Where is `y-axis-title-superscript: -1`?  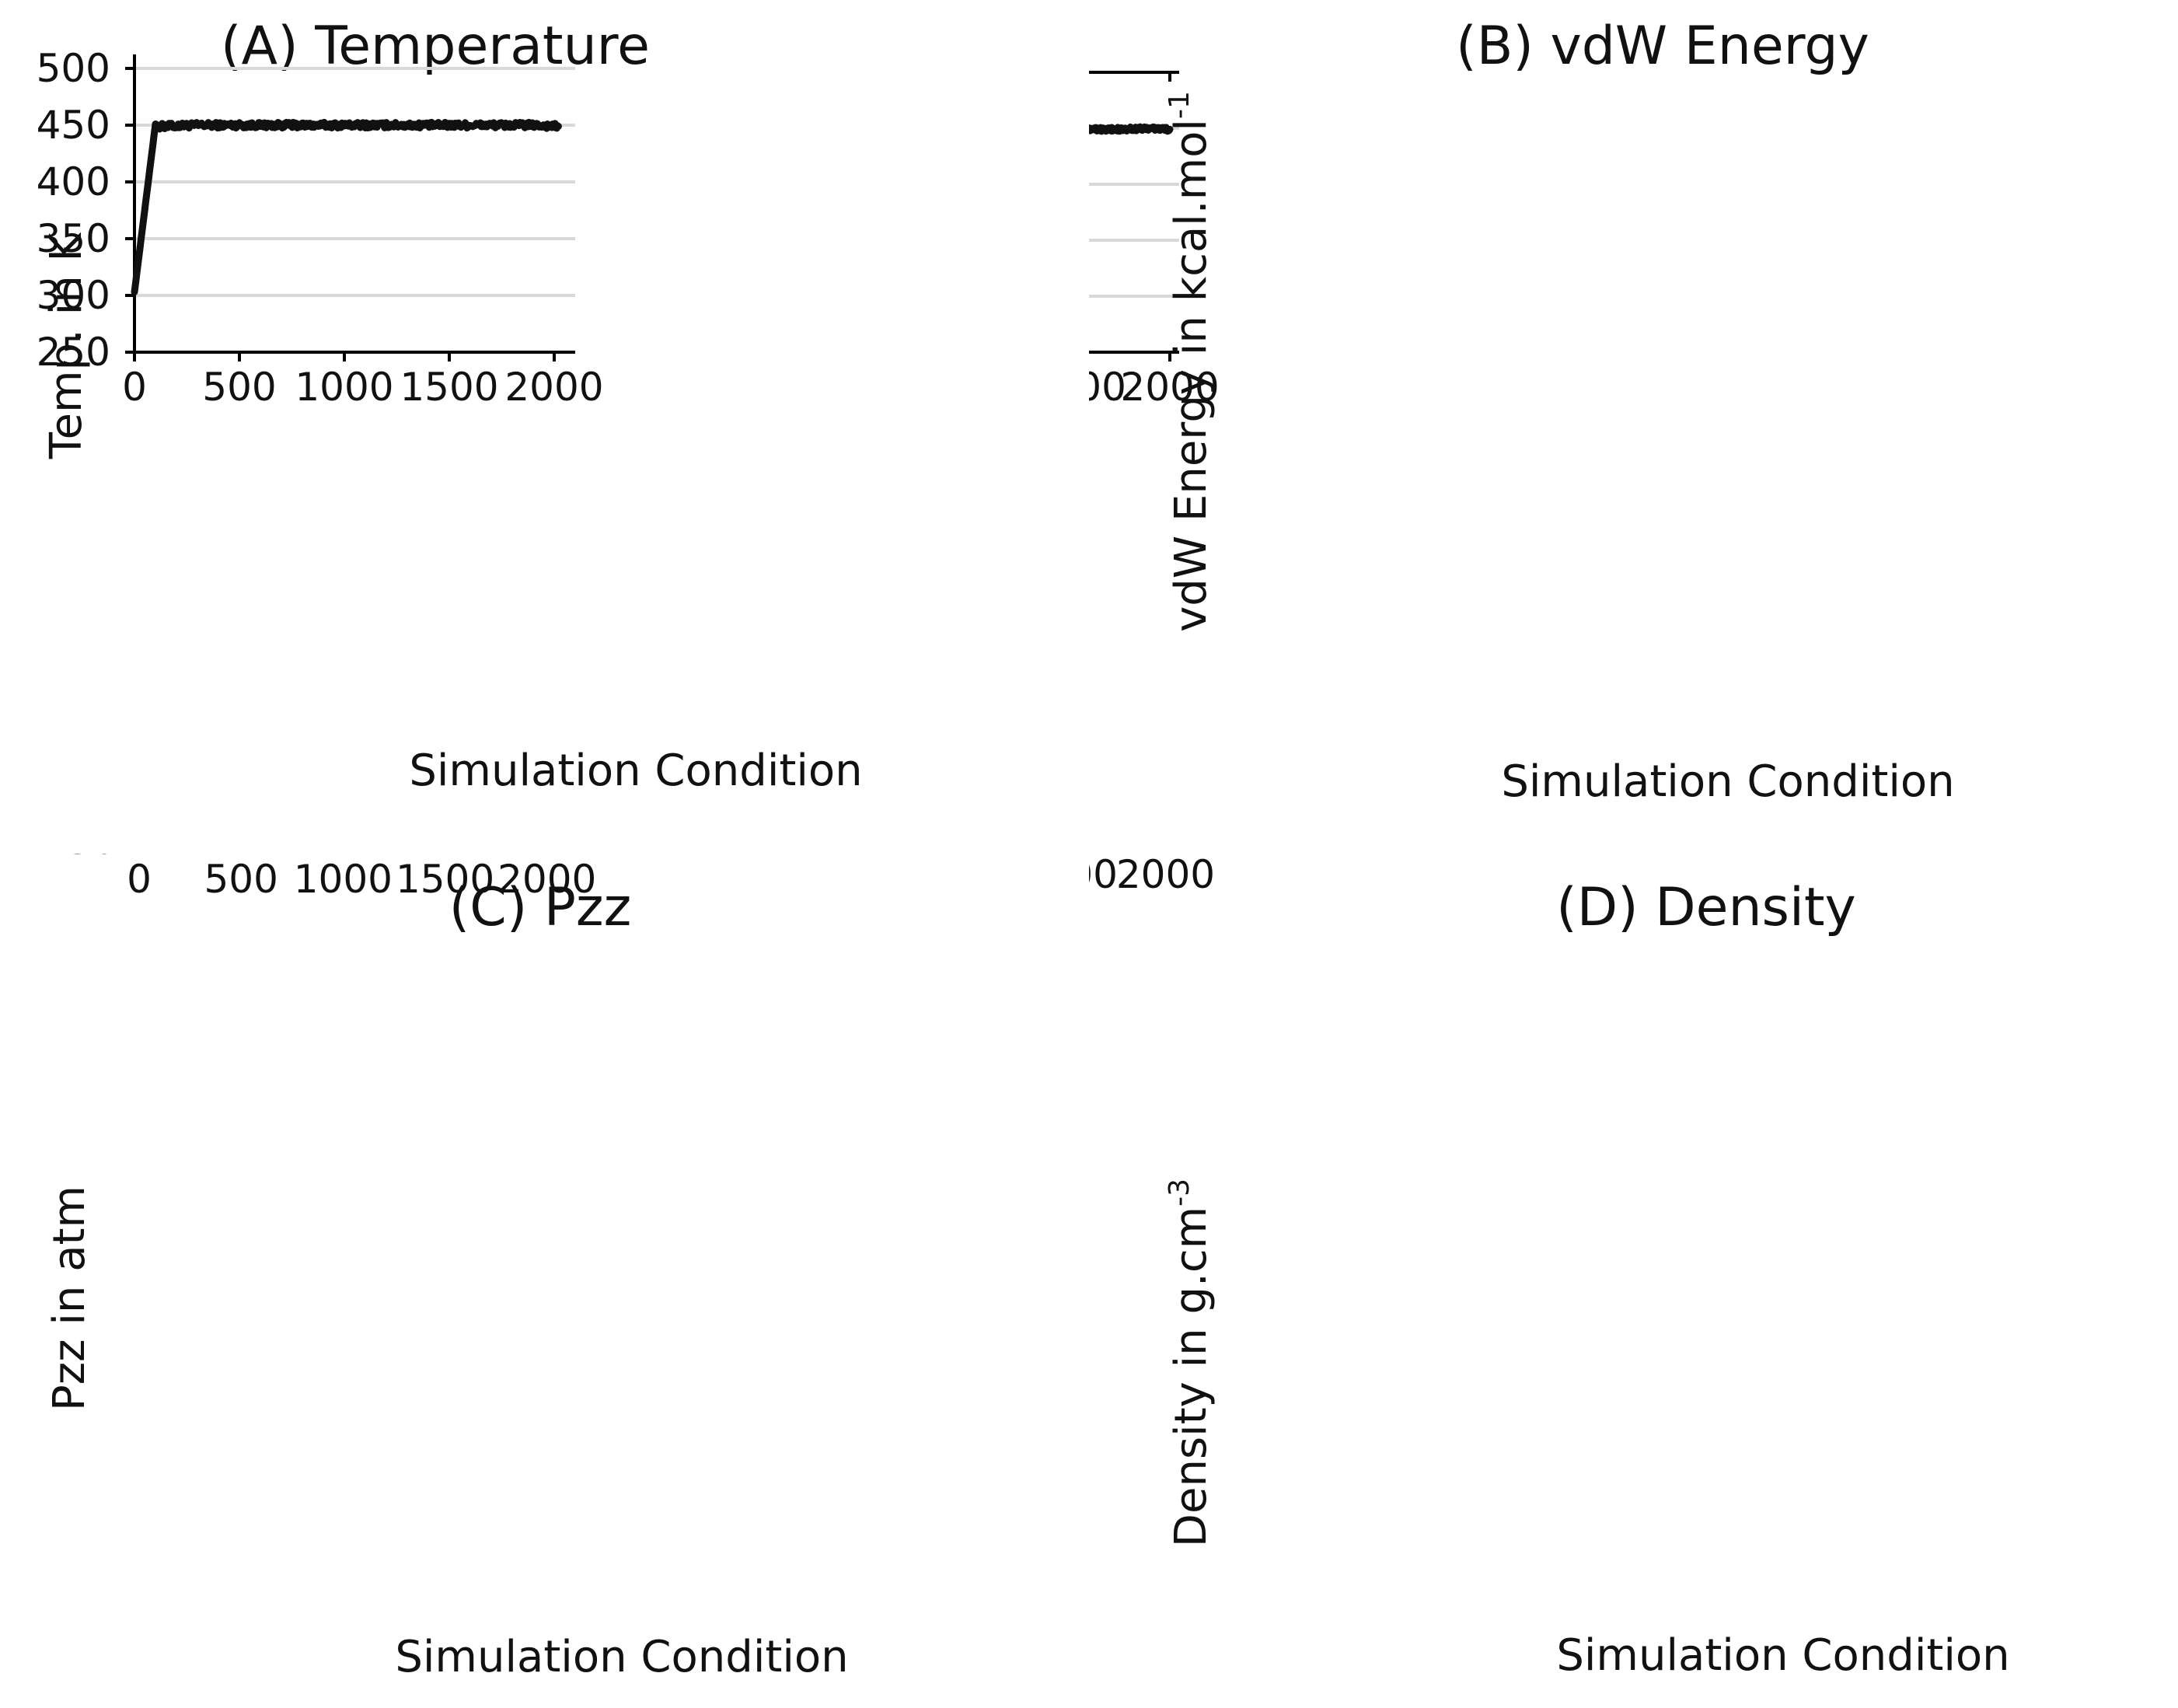 y-axis-title-superscript: -1 is located at coordinates (1179, 105).